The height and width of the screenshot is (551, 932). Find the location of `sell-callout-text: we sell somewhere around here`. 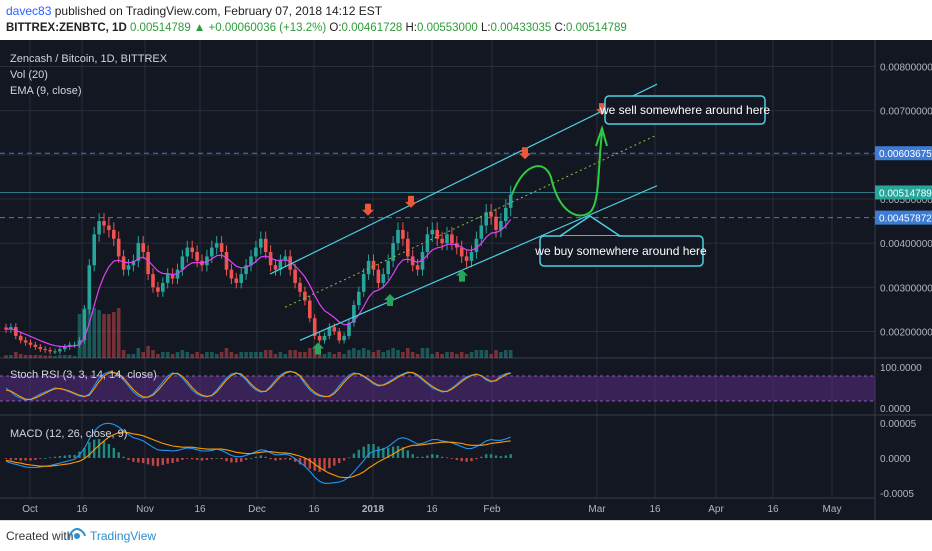

sell-callout-text: we sell somewhere around here is located at coordinates (684, 110).